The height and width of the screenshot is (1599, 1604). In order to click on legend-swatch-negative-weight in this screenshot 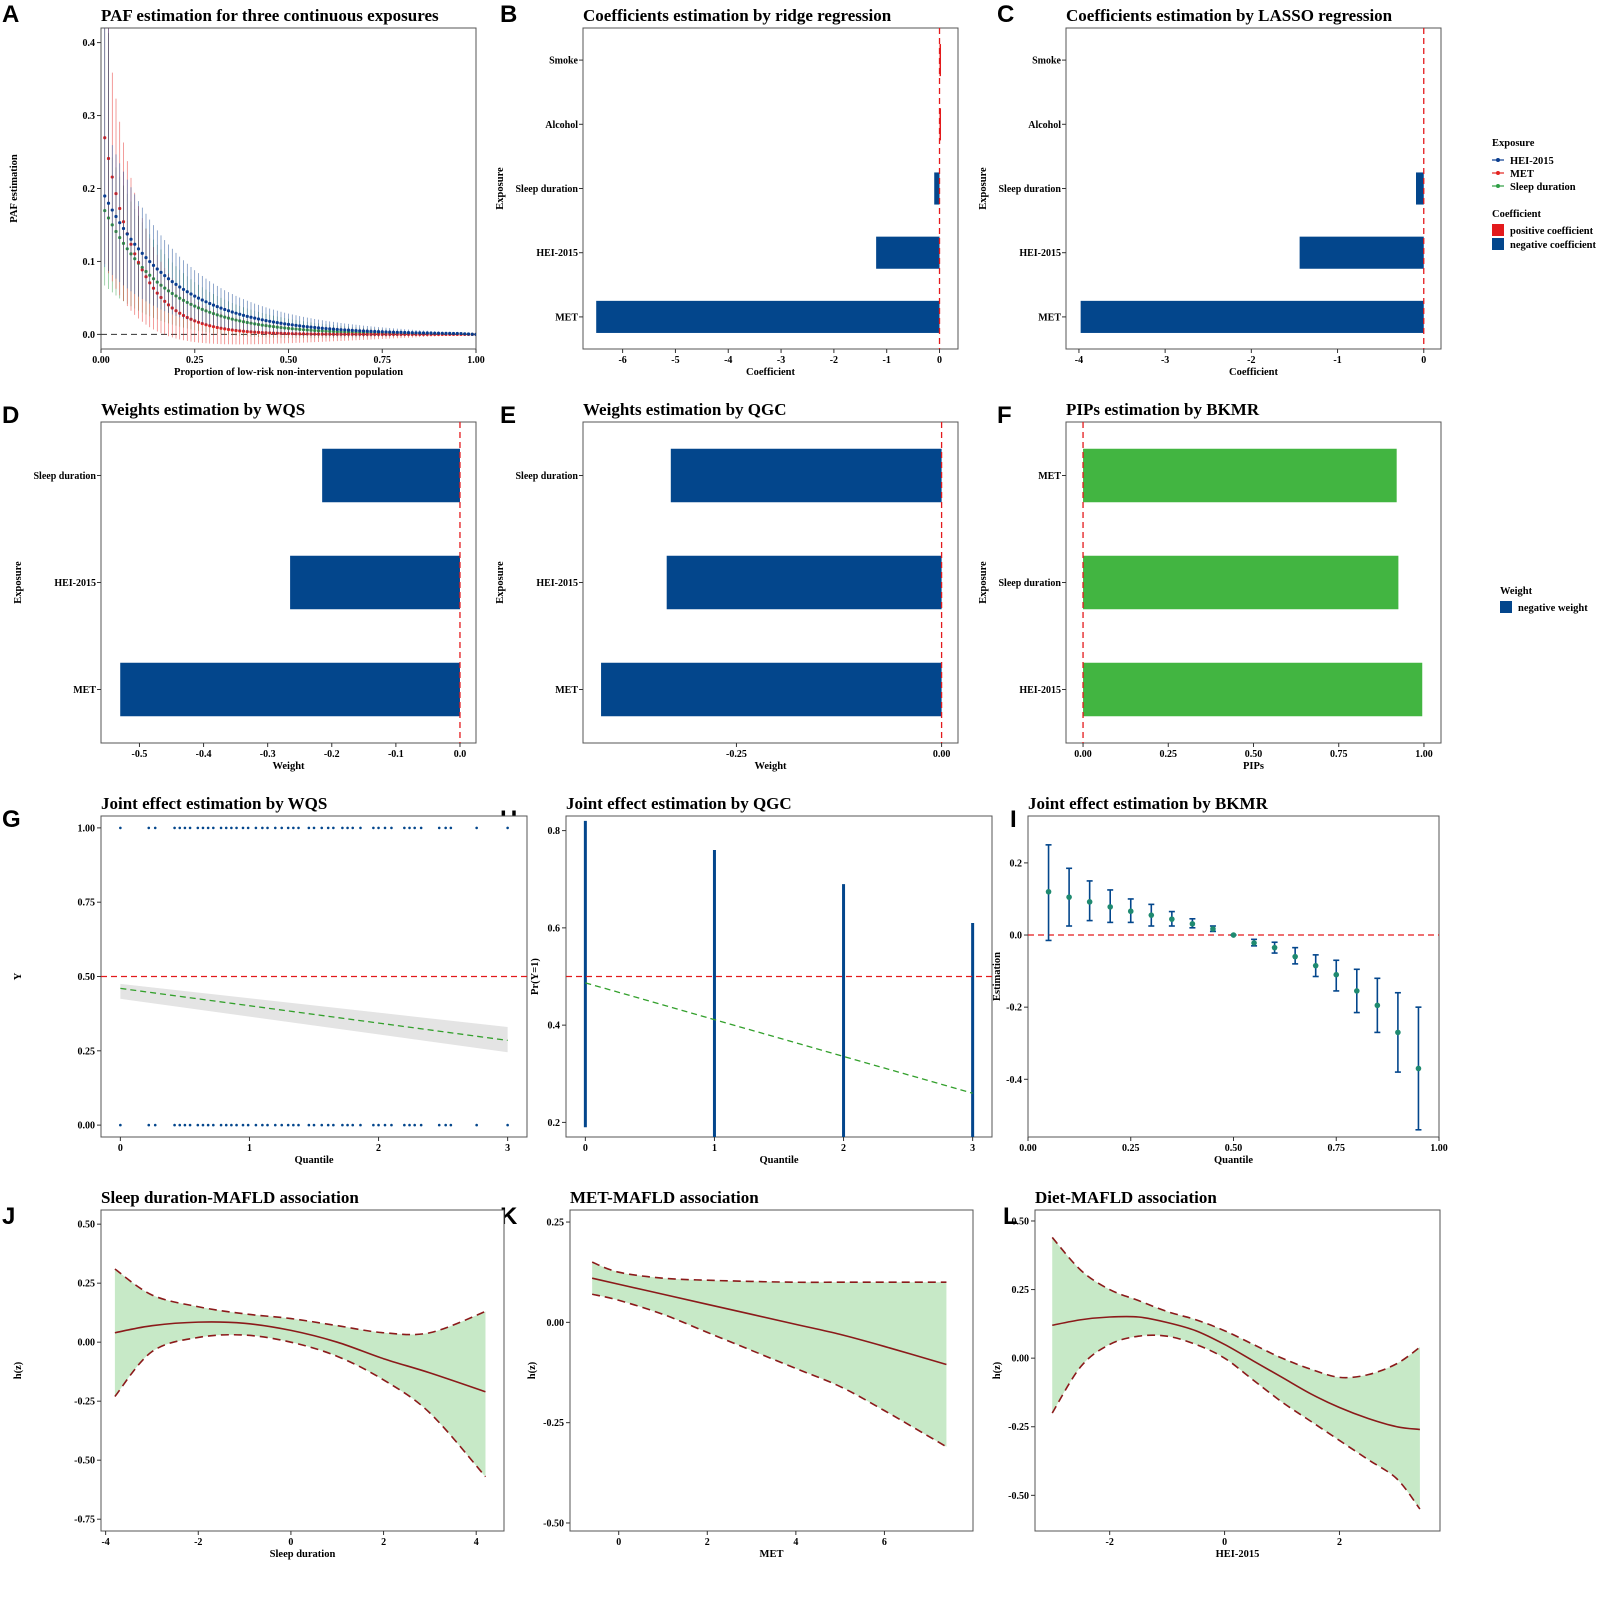, I will do `click(1506, 607)`.